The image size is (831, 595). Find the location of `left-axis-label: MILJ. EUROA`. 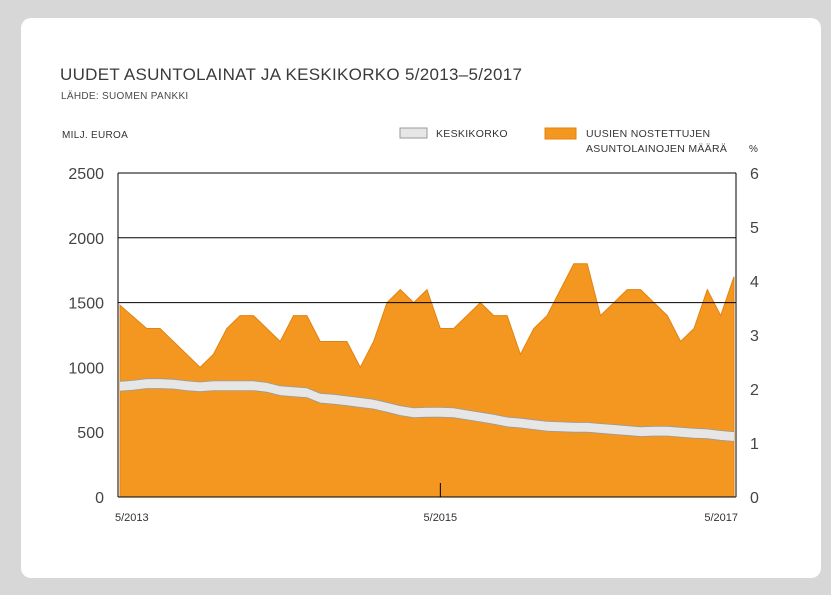

left-axis-label: MILJ. EUROA is located at coordinates (95, 135).